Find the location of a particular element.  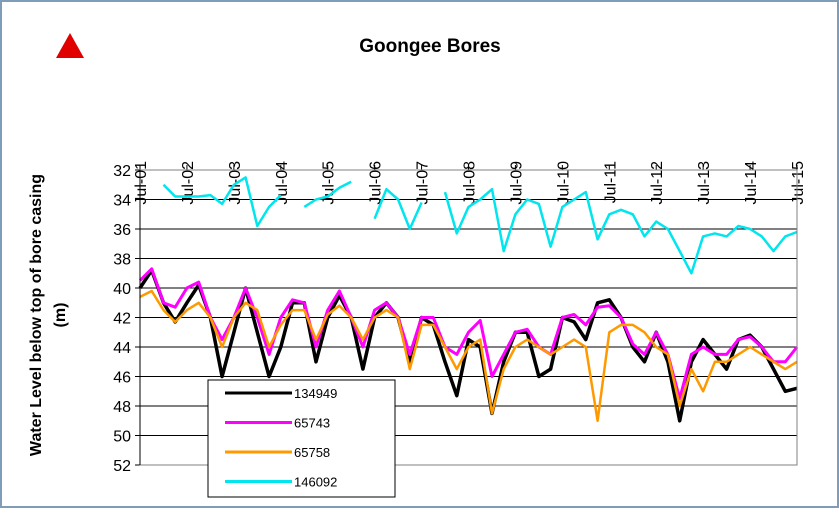

x-tick-label: Jul-15 is located at coordinates (798, 183).